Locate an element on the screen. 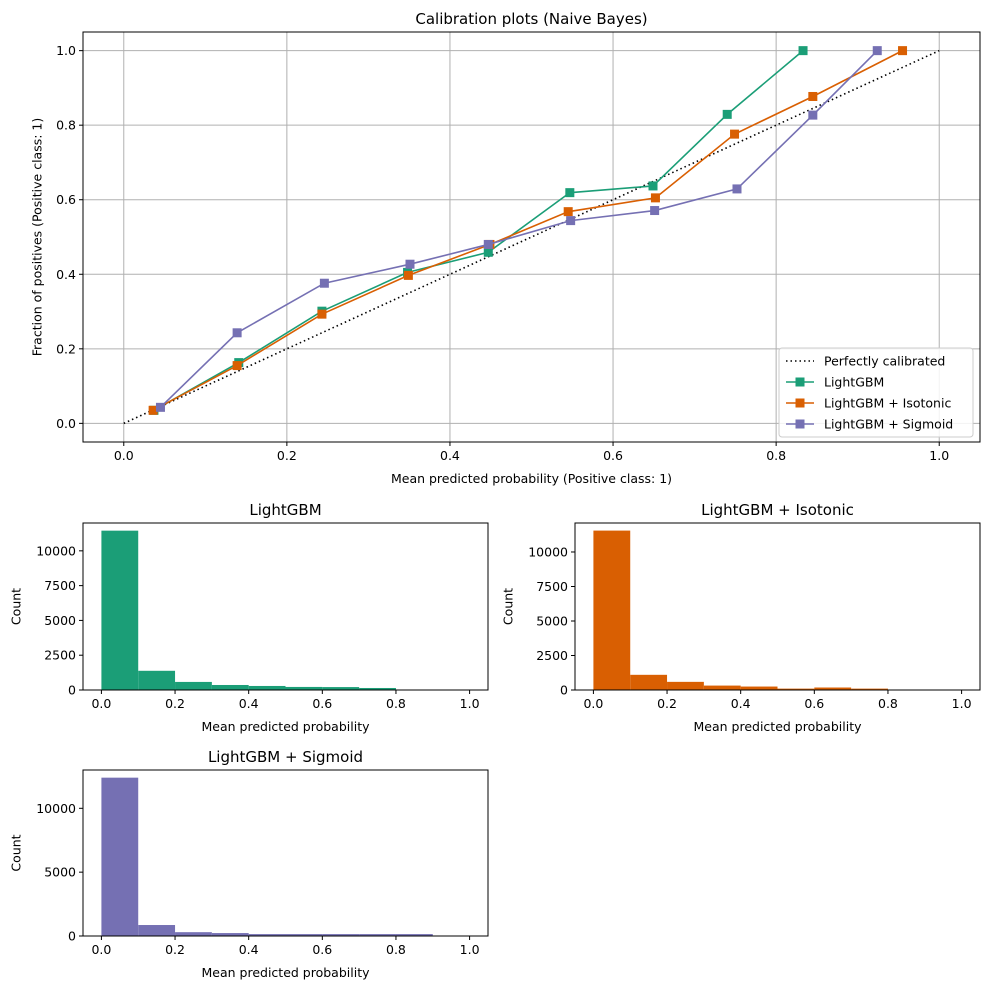 Image resolution: width=990 pixels, height=993 pixels. y-tick-label: 0.8 is located at coordinates (66, 125).